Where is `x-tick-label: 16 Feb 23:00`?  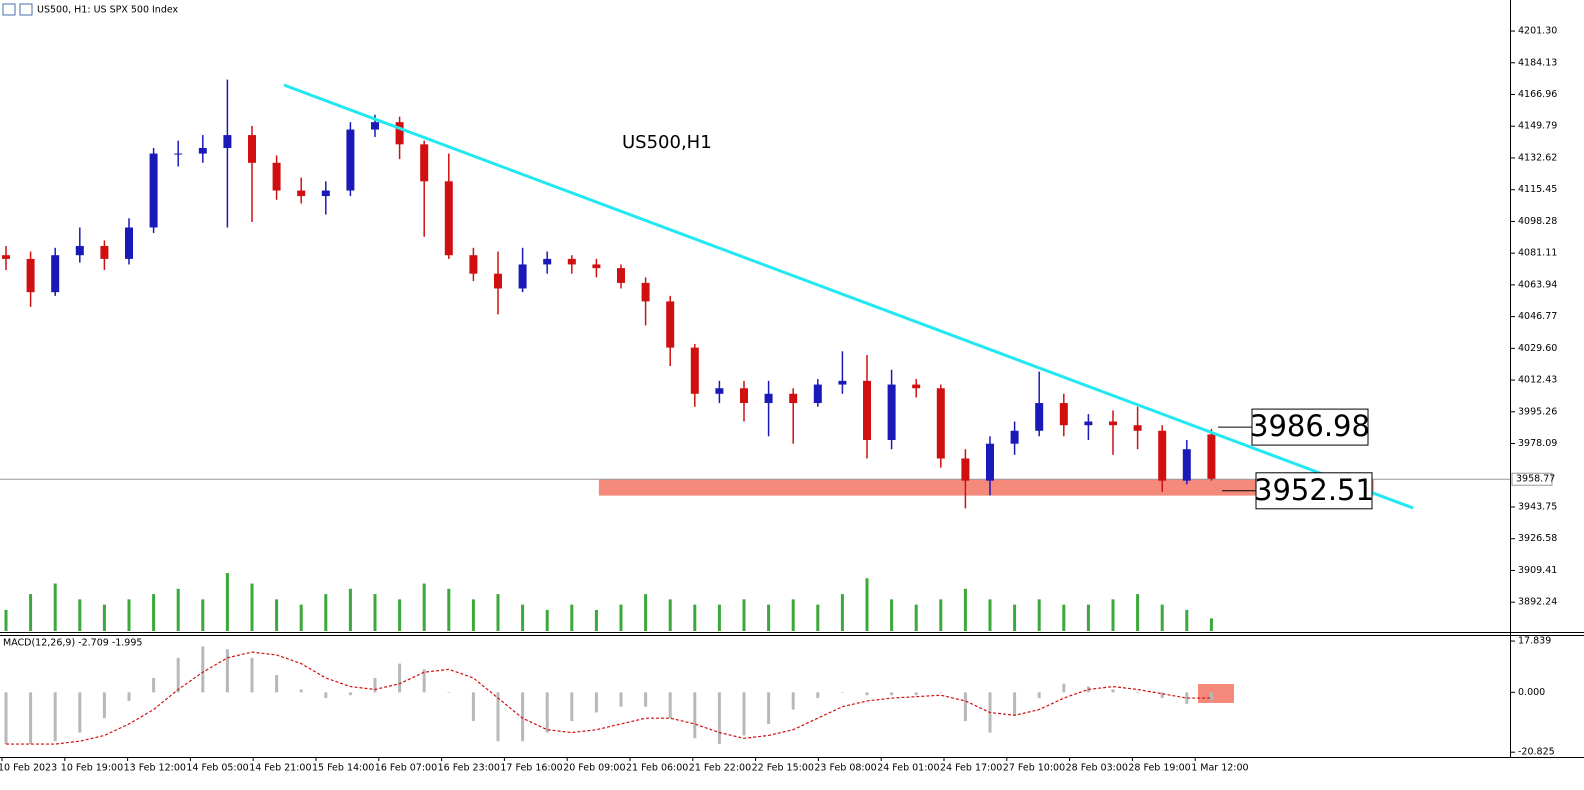 x-tick-label: 16 Feb 23:00 is located at coordinates (469, 768).